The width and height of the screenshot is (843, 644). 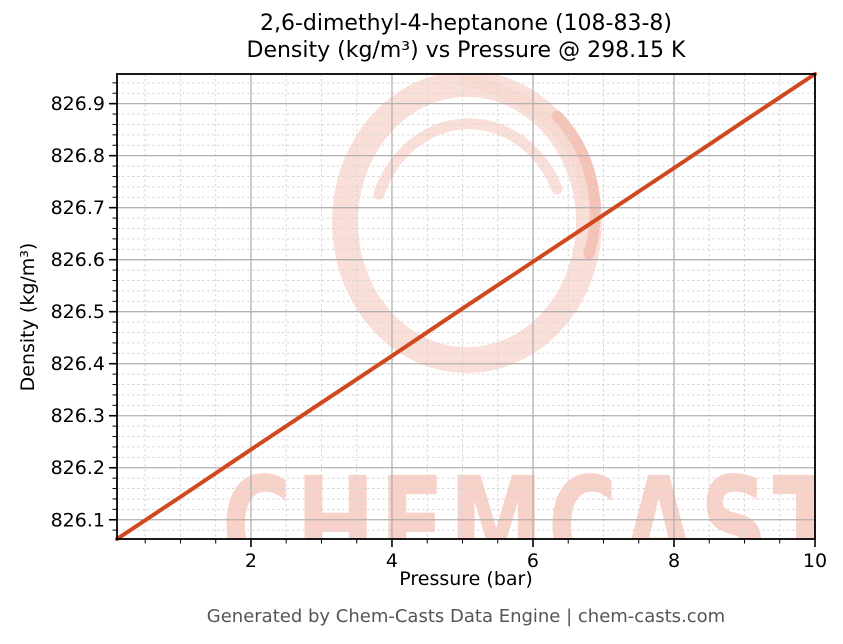 I want to click on chart-title-line-2: Density (kg/m³) vs Pressure @ 298.15 K, so click(x=466, y=50).